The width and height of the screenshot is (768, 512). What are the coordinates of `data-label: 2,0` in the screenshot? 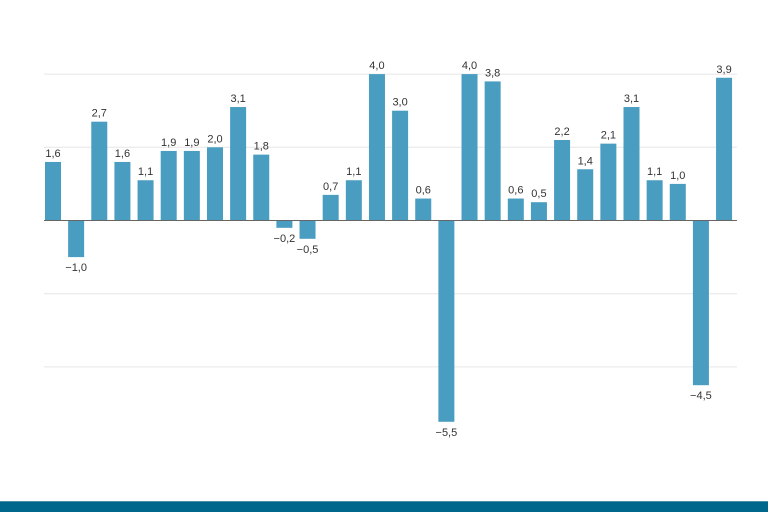 It's located at (214, 139).